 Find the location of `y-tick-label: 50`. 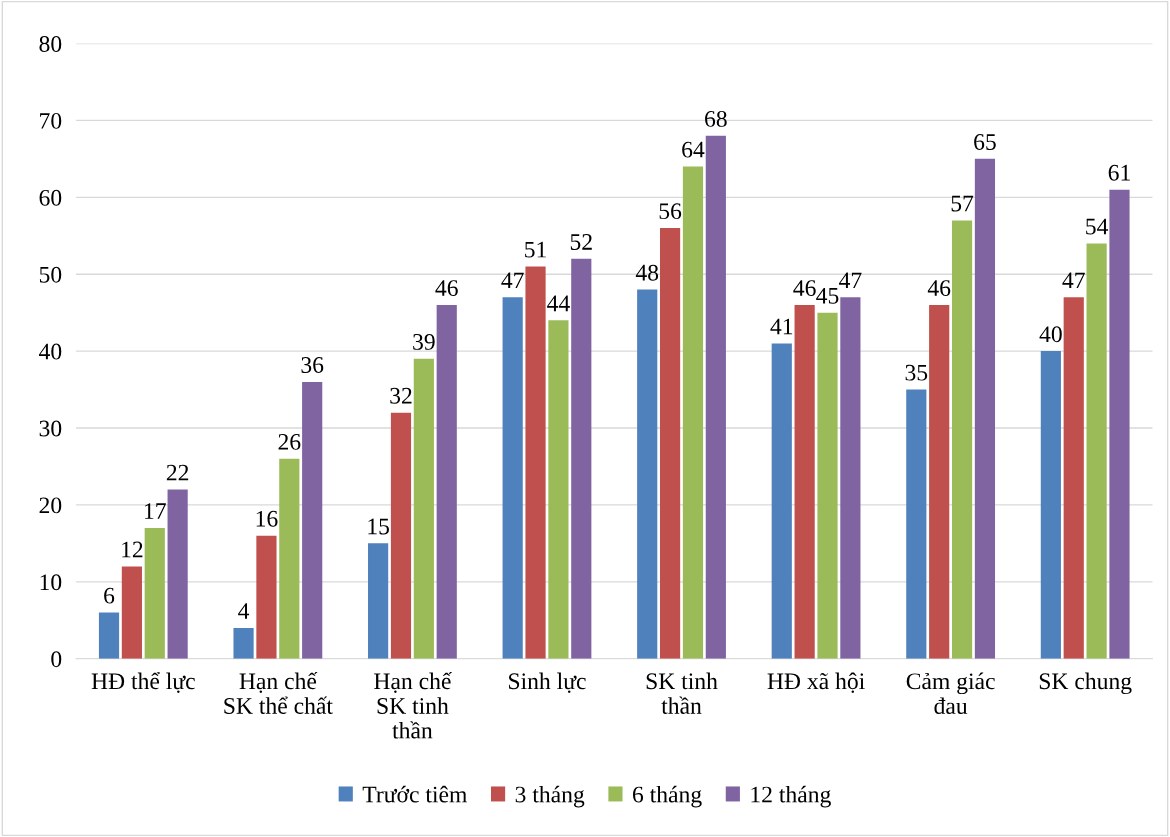

y-tick-label: 50 is located at coordinates (50, 274).